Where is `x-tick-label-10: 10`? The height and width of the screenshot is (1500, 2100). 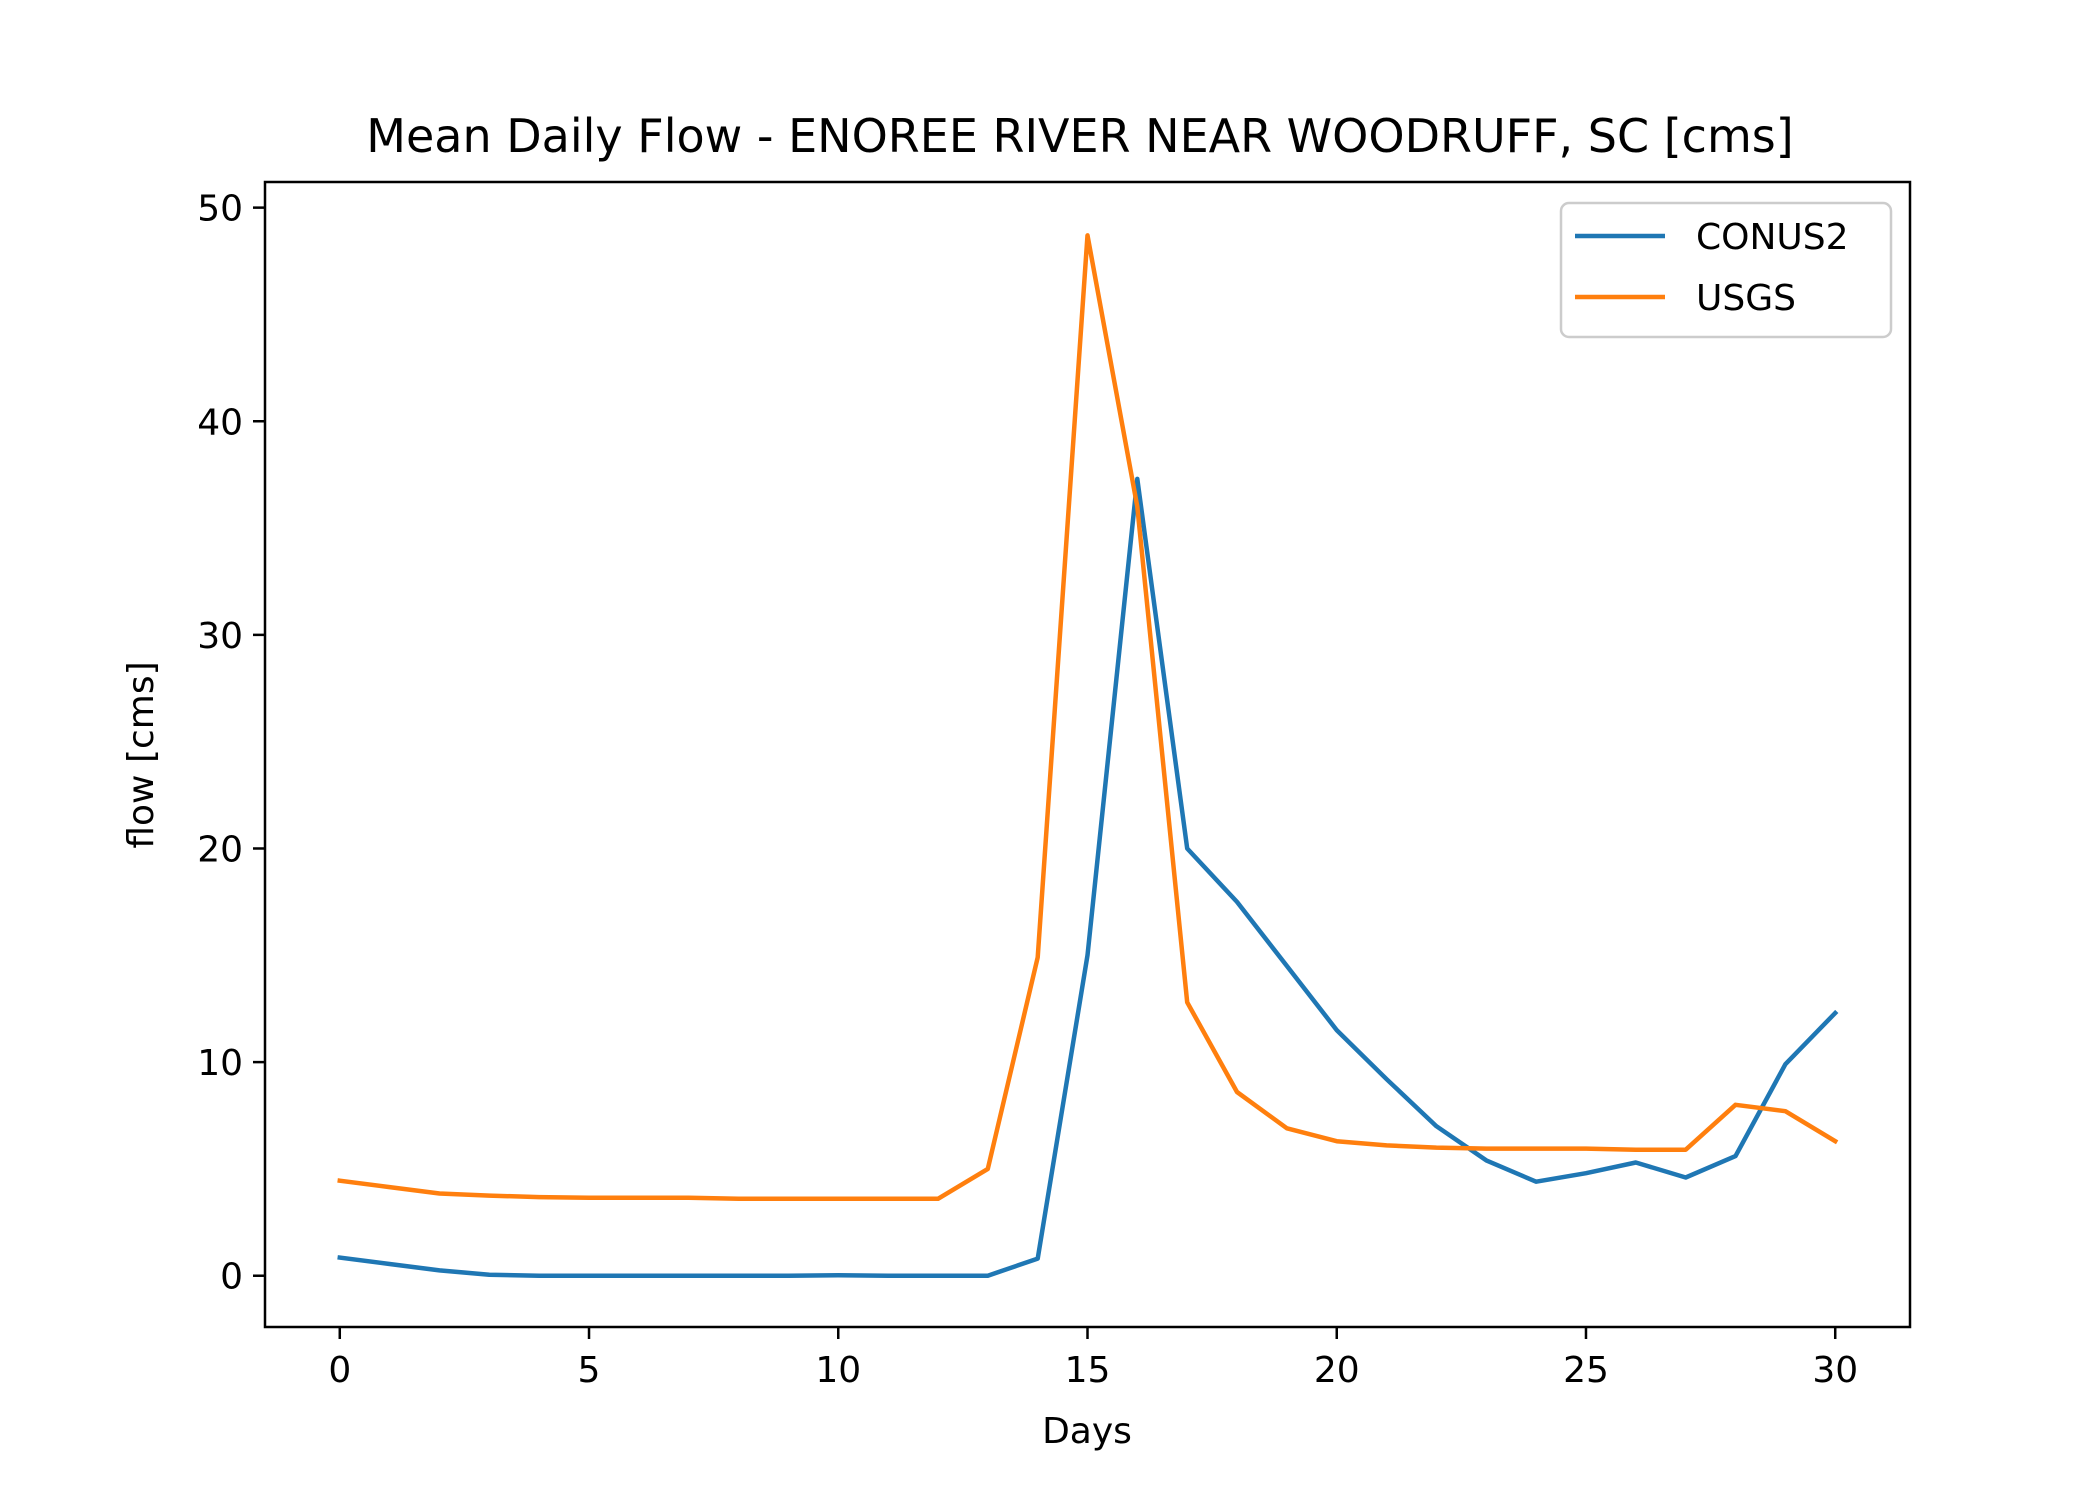
x-tick-label-10: 10 is located at coordinates (838, 1370).